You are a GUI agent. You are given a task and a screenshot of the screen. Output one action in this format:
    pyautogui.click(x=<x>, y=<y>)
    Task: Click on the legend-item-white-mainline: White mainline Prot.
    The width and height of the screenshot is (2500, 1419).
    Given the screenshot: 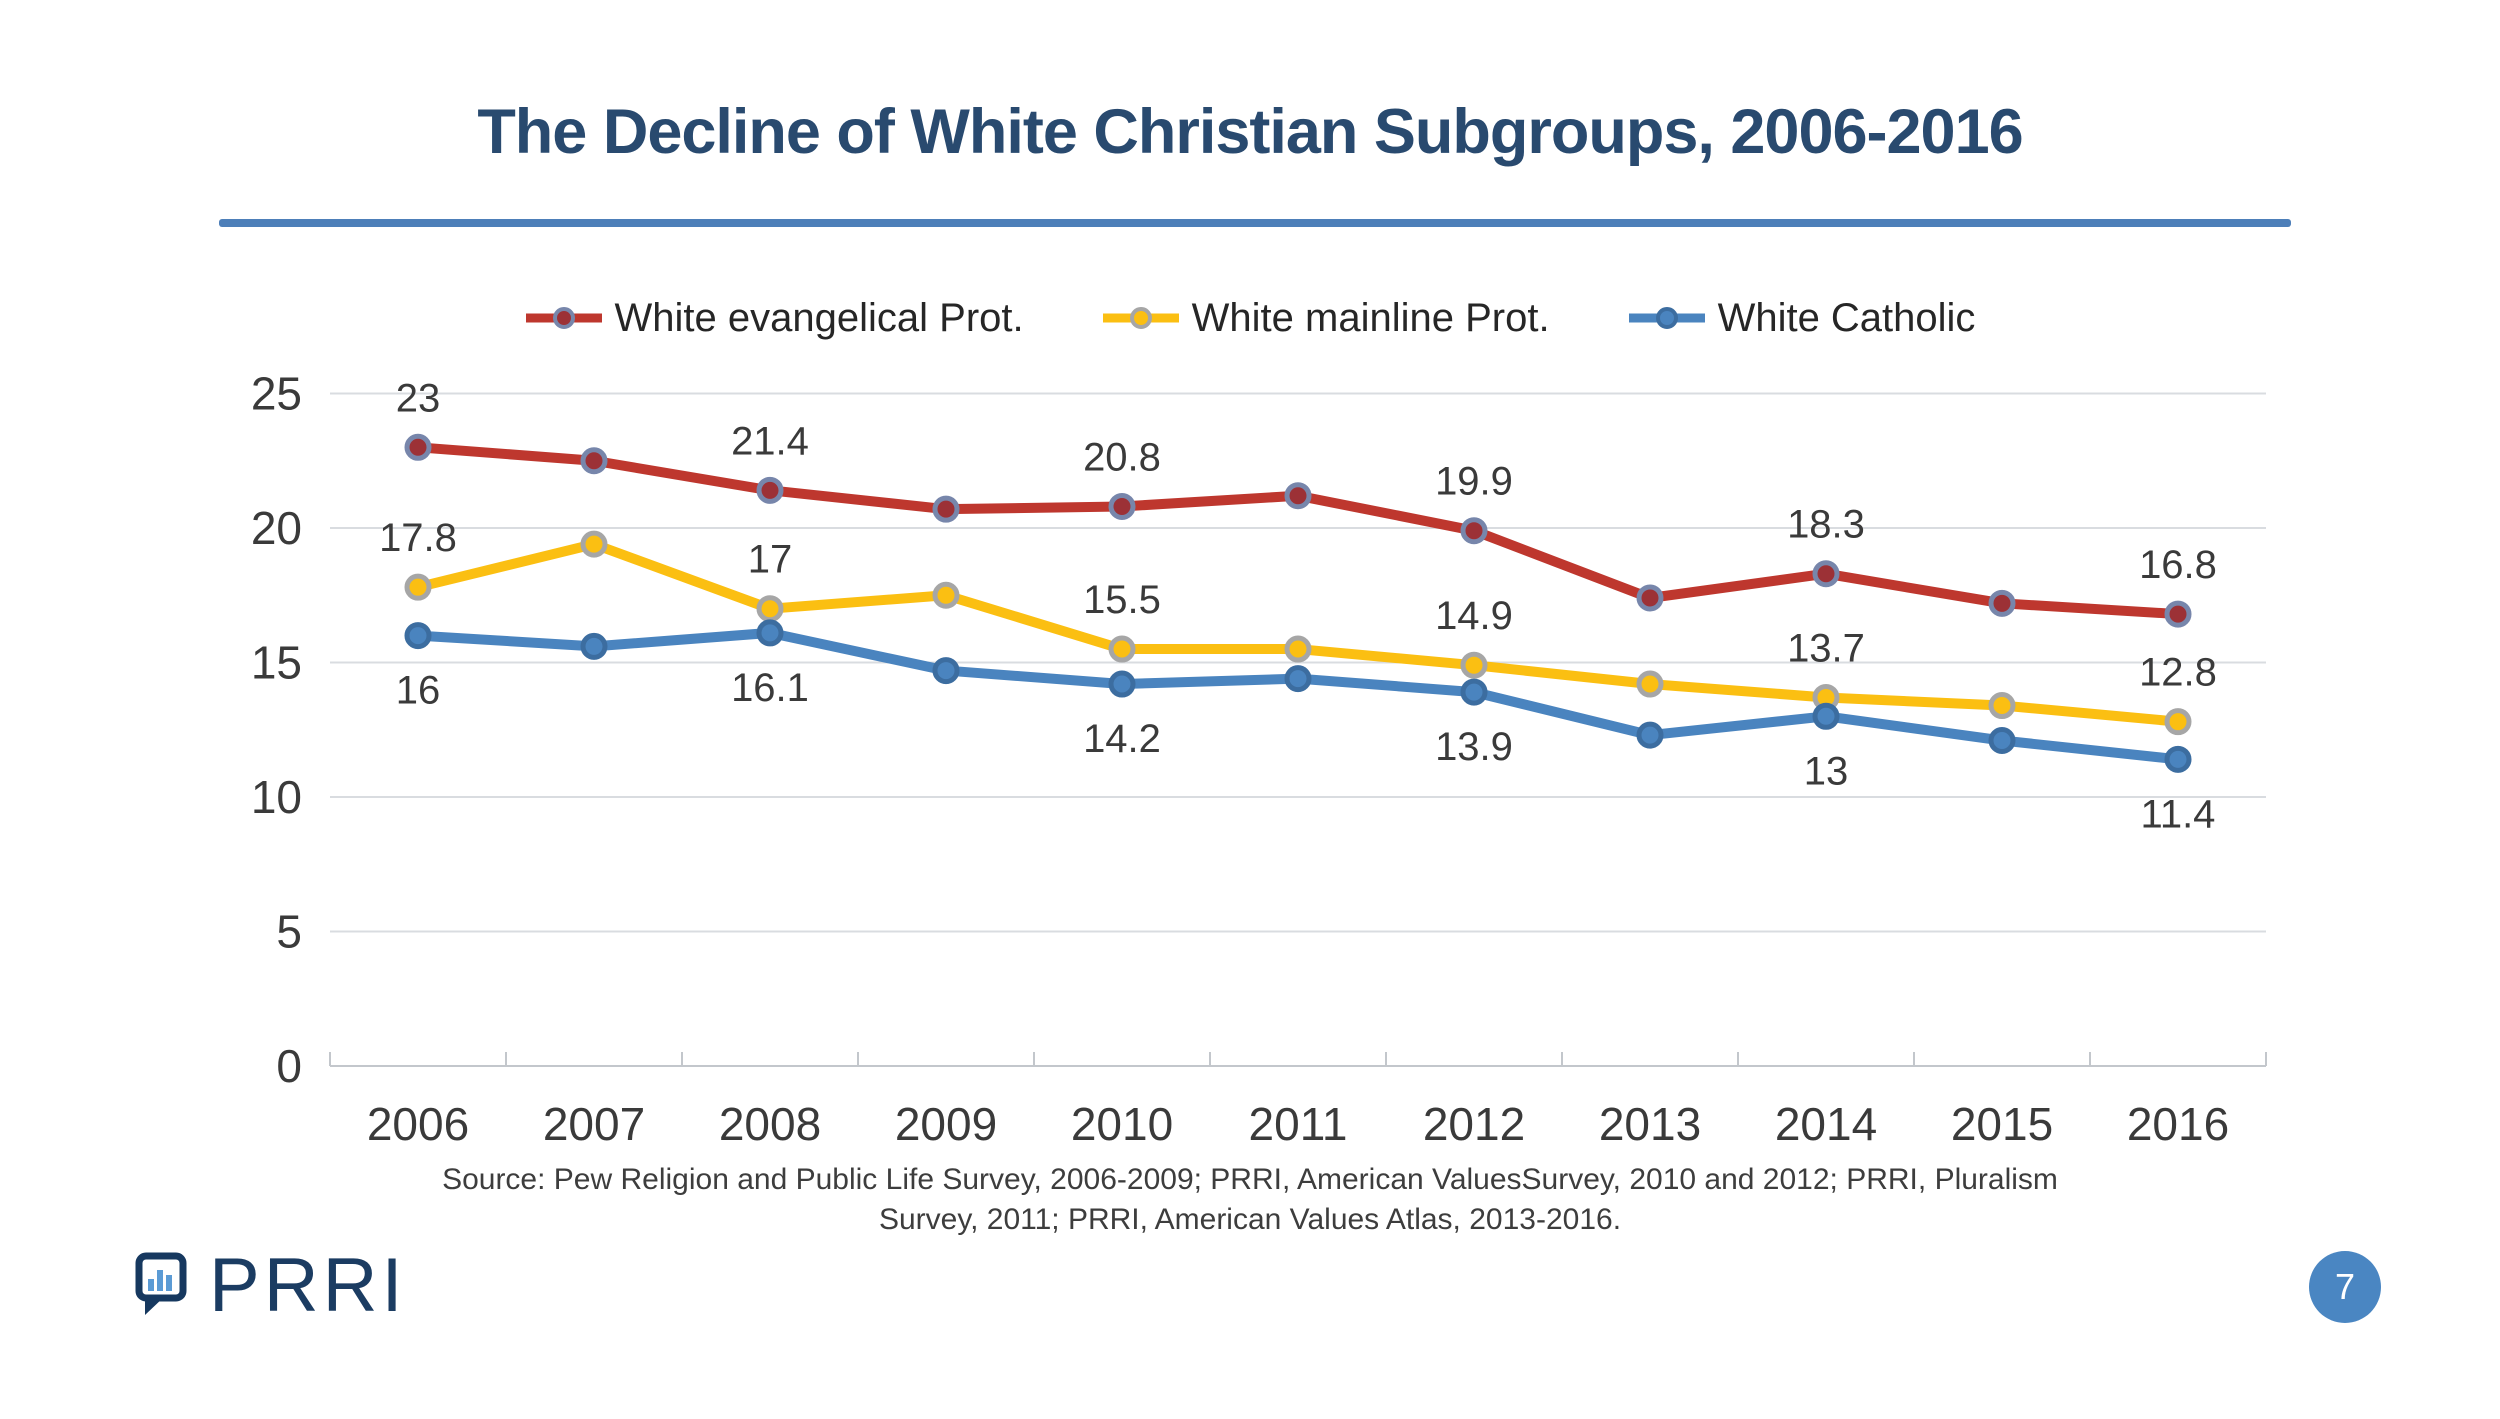 What is the action you would take?
    pyautogui.click(x=1326, y=318)
    